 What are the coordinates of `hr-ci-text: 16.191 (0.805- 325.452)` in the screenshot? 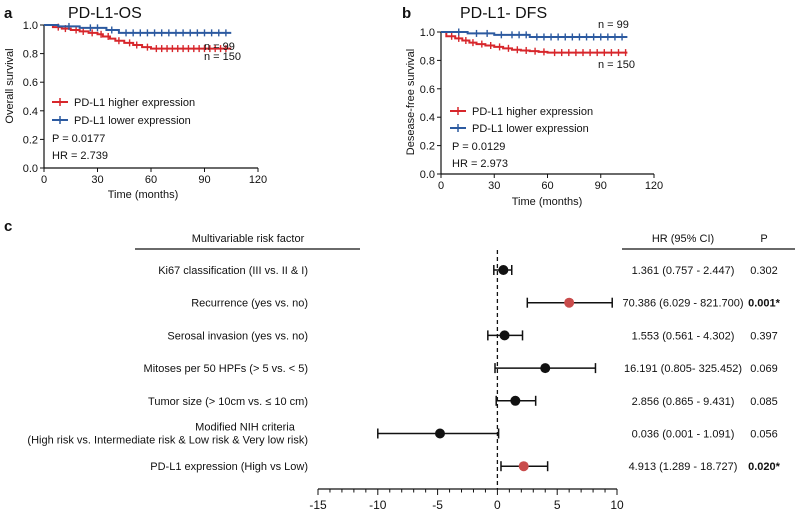 It's located at (683, 369).